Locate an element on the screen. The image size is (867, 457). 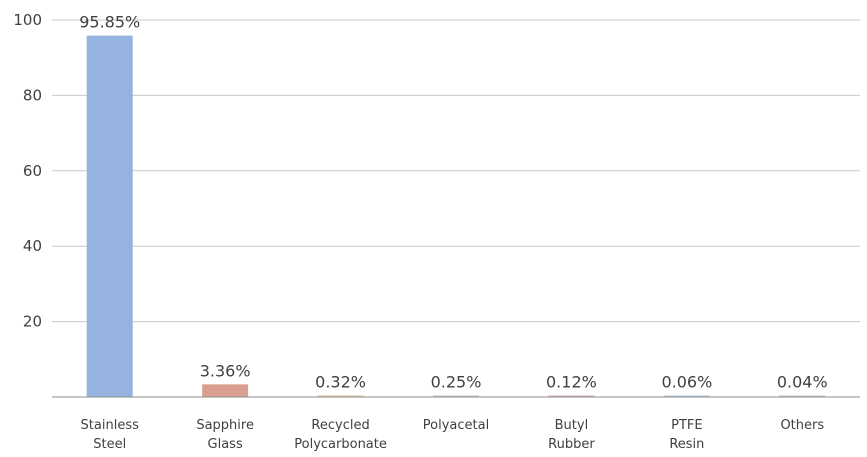
x-category-label: Sapphire is located at coordinates (225, 425).